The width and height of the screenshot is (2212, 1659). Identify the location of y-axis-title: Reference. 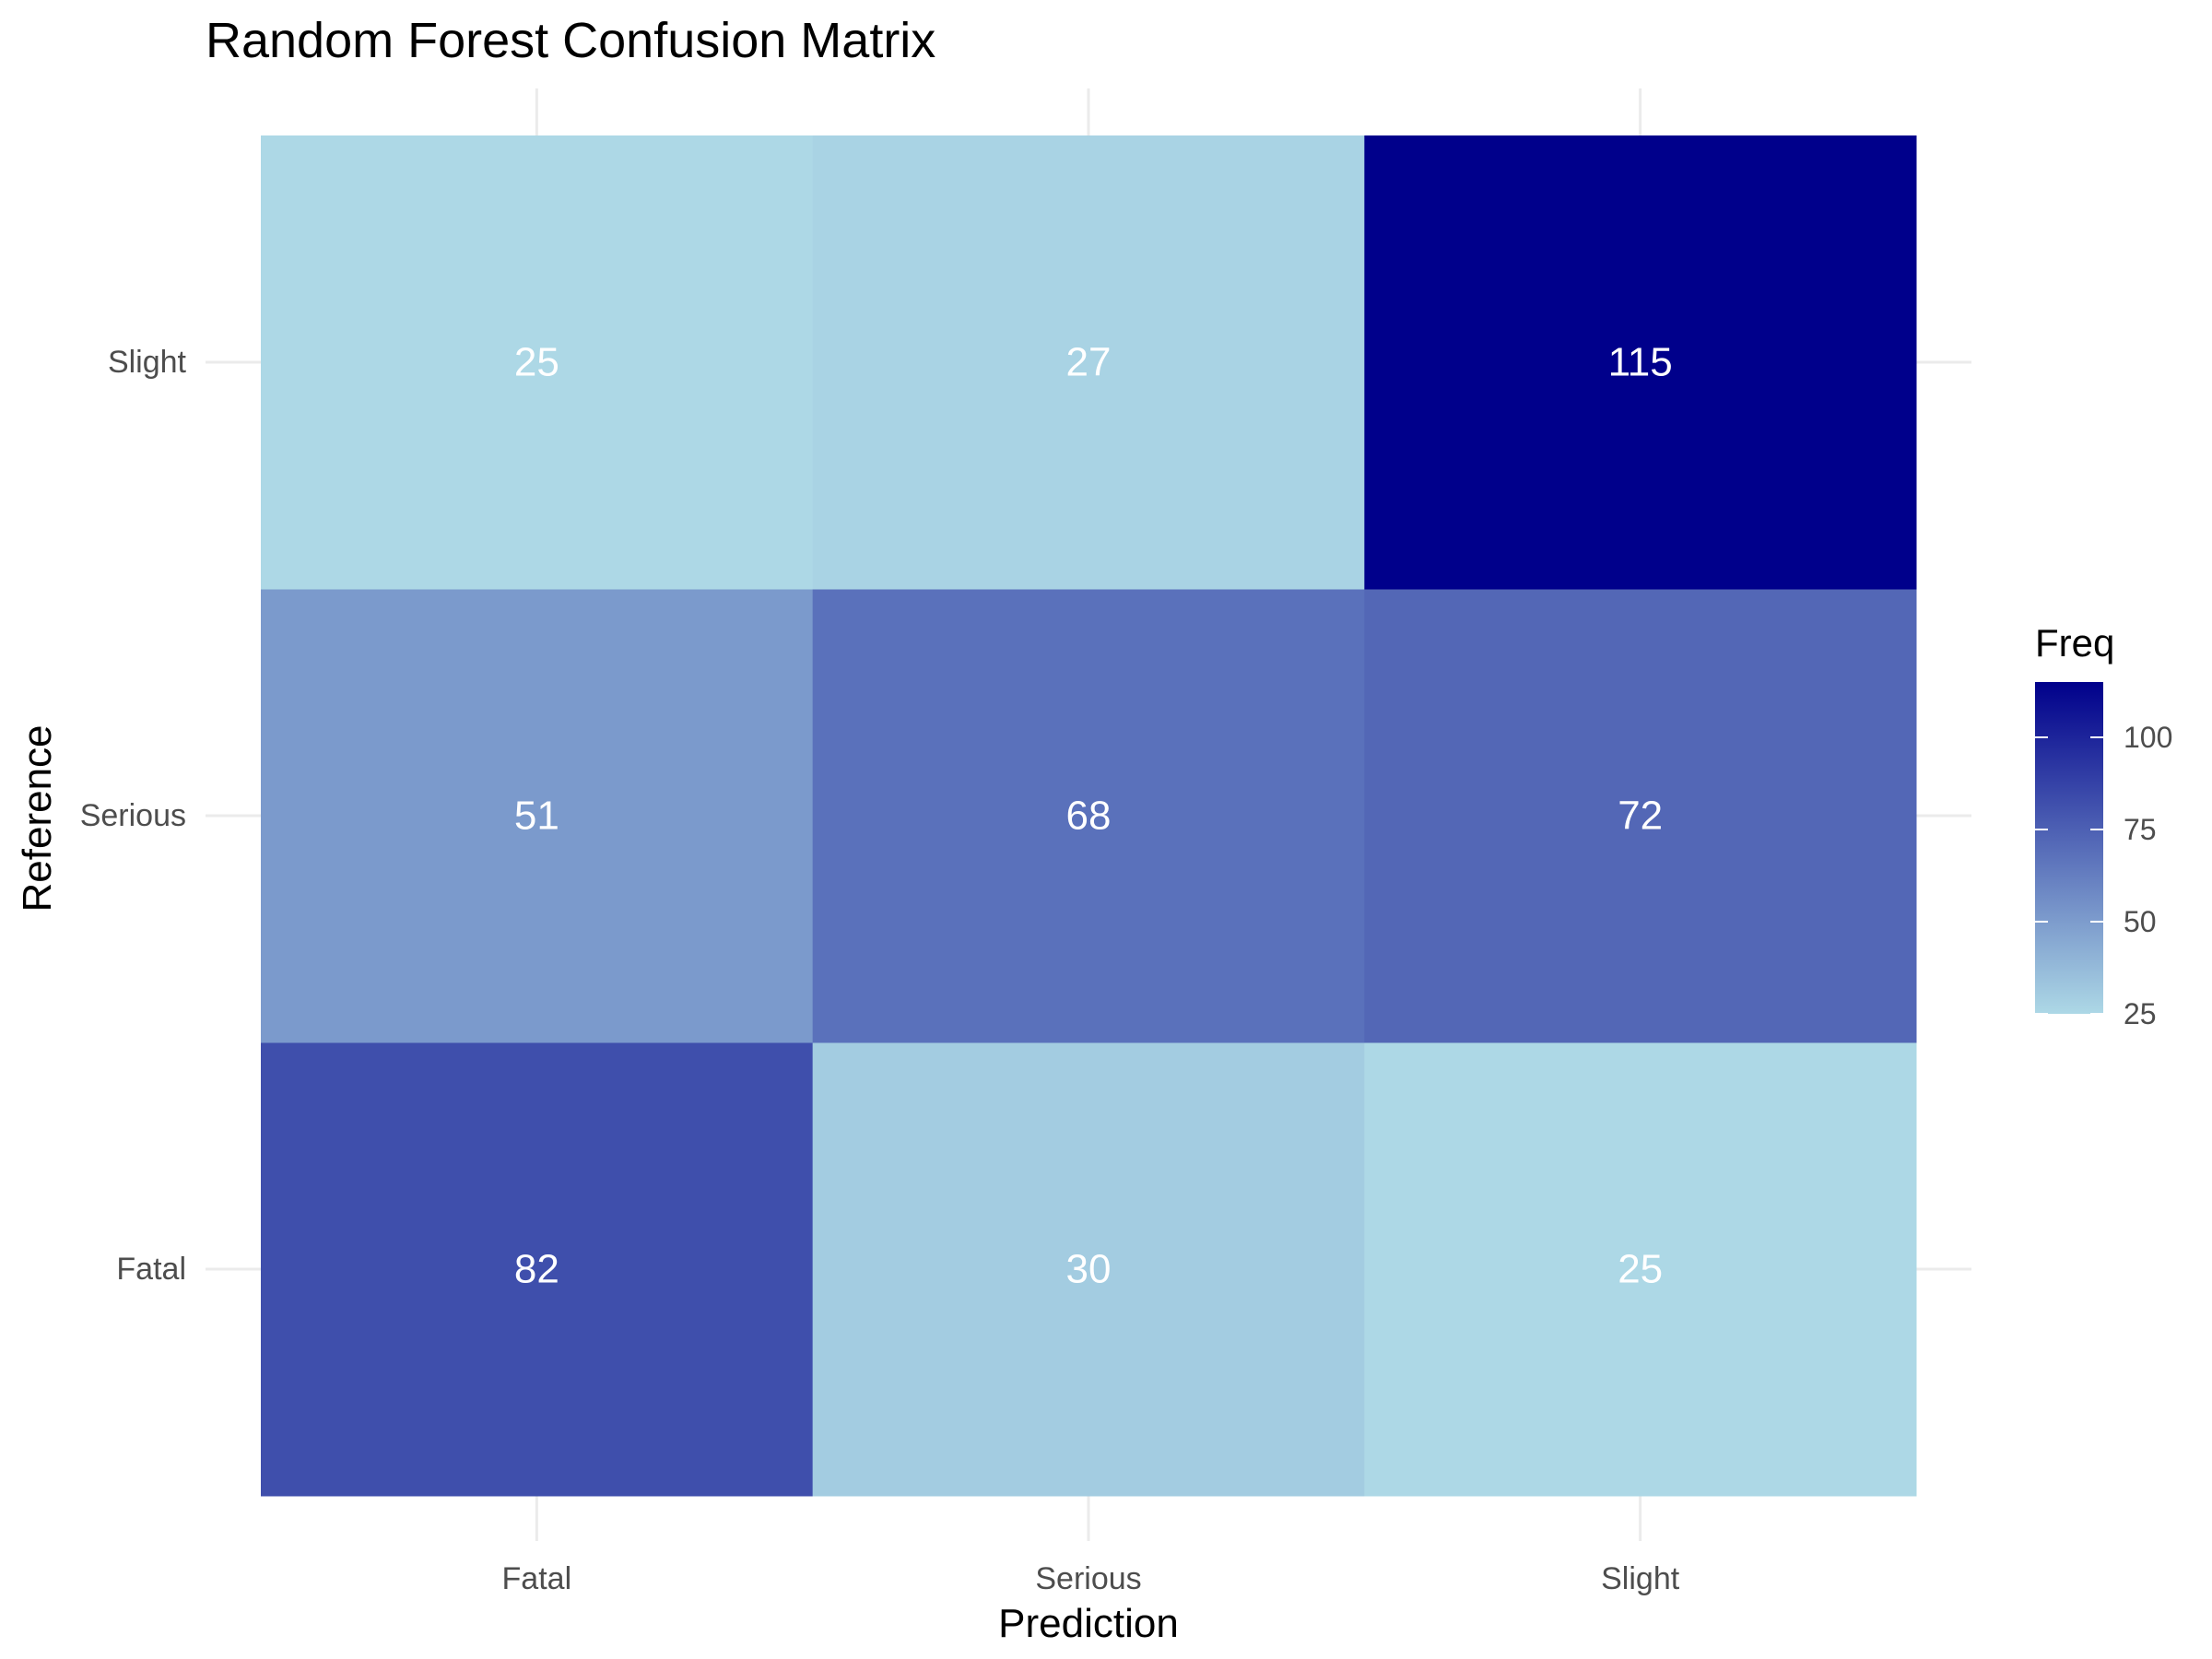
(37, 818).